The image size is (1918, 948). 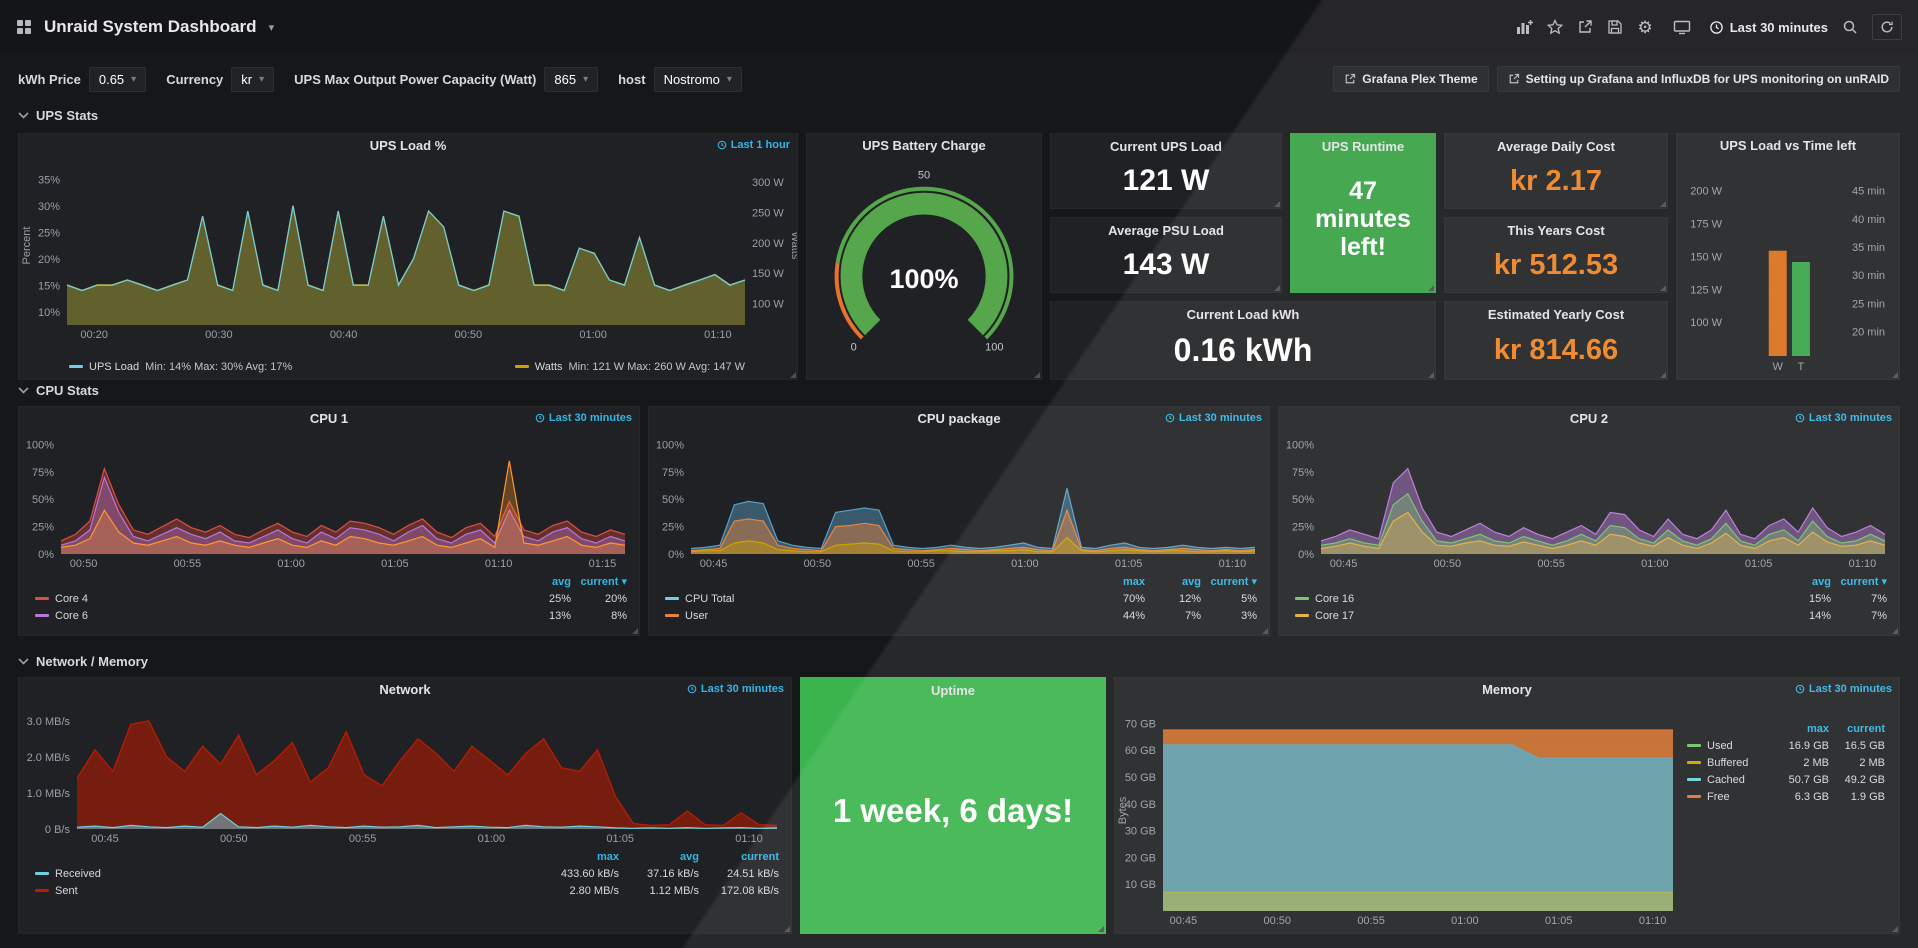 What do you see at coordinates (329, 418) in the screenshot?
I see `panel-title: CPU 1` at bounding box center [329, 418].